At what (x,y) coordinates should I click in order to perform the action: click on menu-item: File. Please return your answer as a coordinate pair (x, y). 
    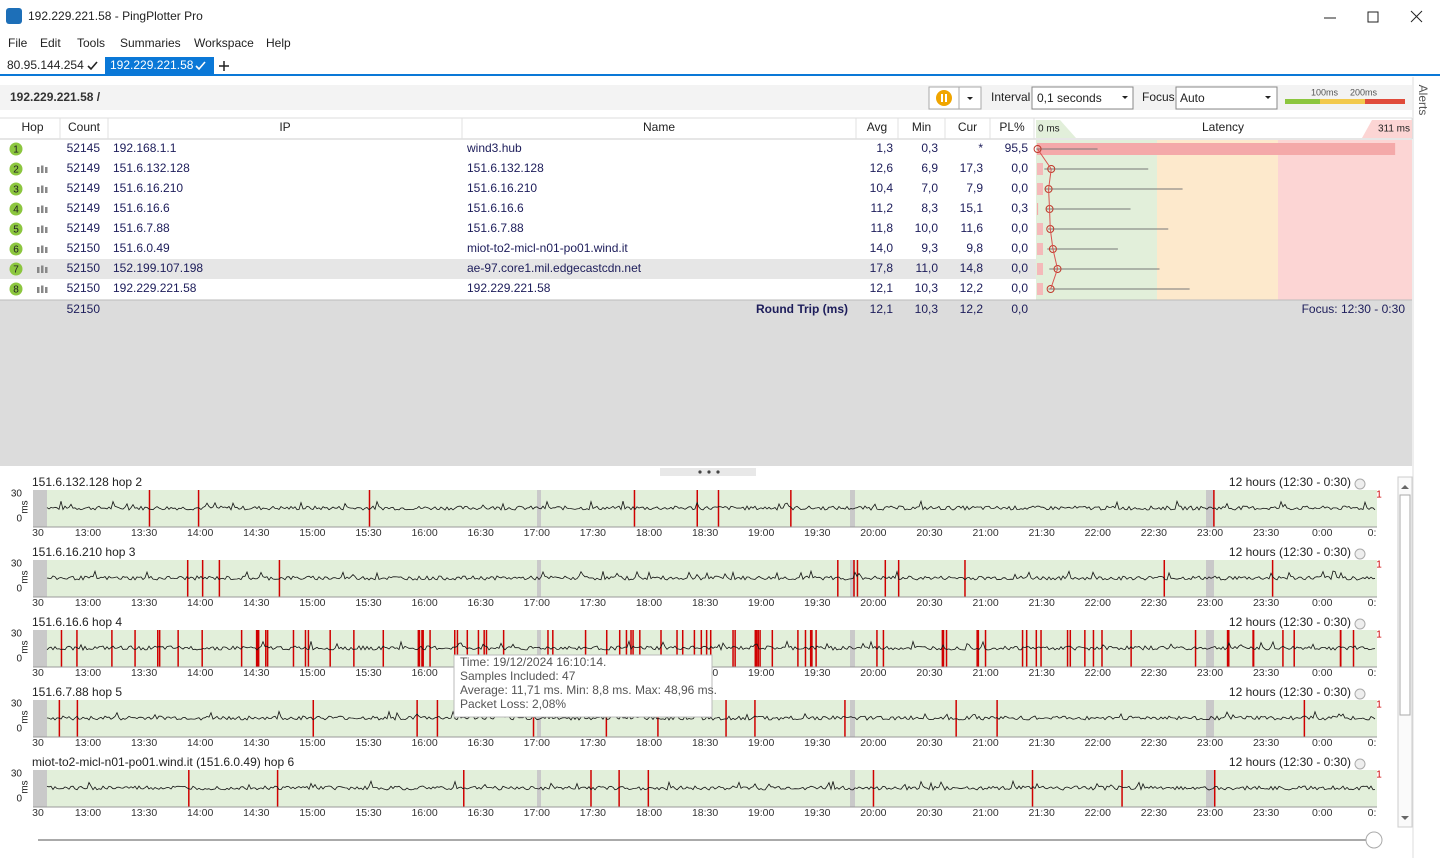
    Looking at the image, I should click on (18, 43).